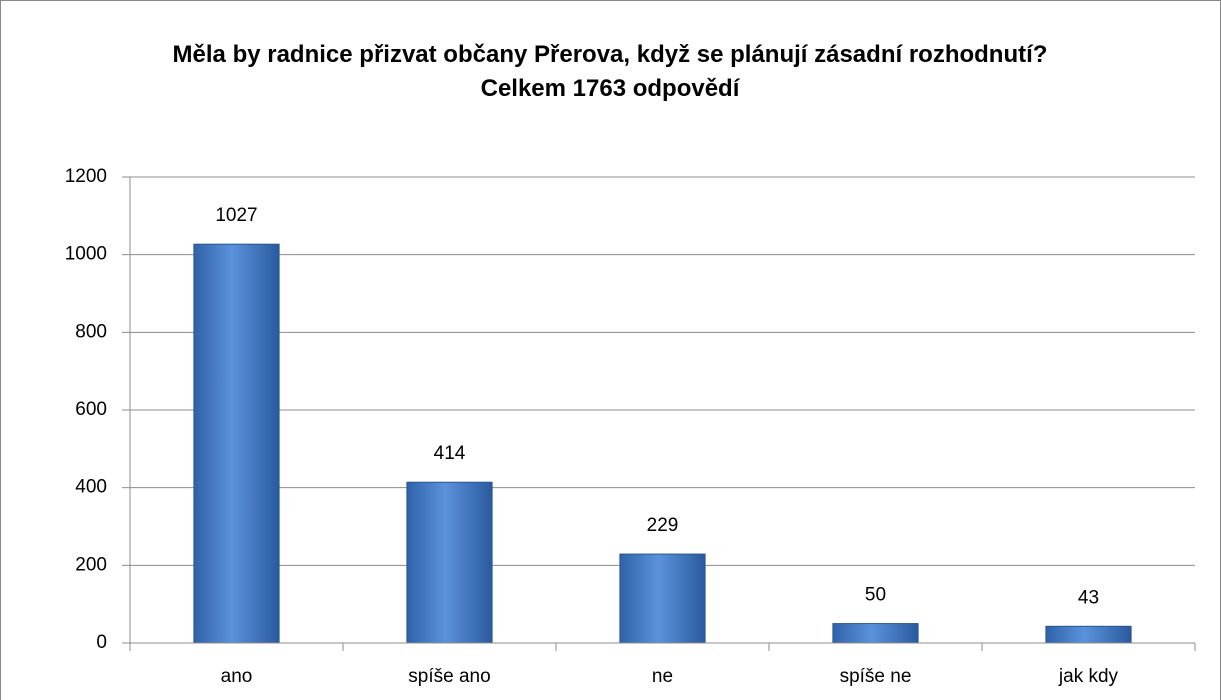  What do you see at coordinates (236, 215) in the screenshot?
I see `data-label: 1027` at bounding box center [236, 215].